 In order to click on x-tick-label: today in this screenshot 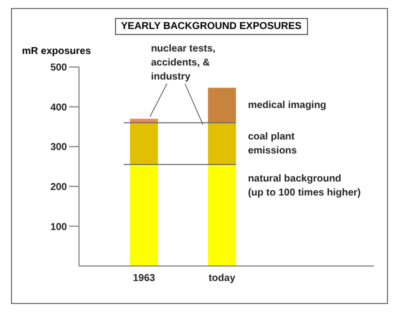, I will do `click(222, 278)`.